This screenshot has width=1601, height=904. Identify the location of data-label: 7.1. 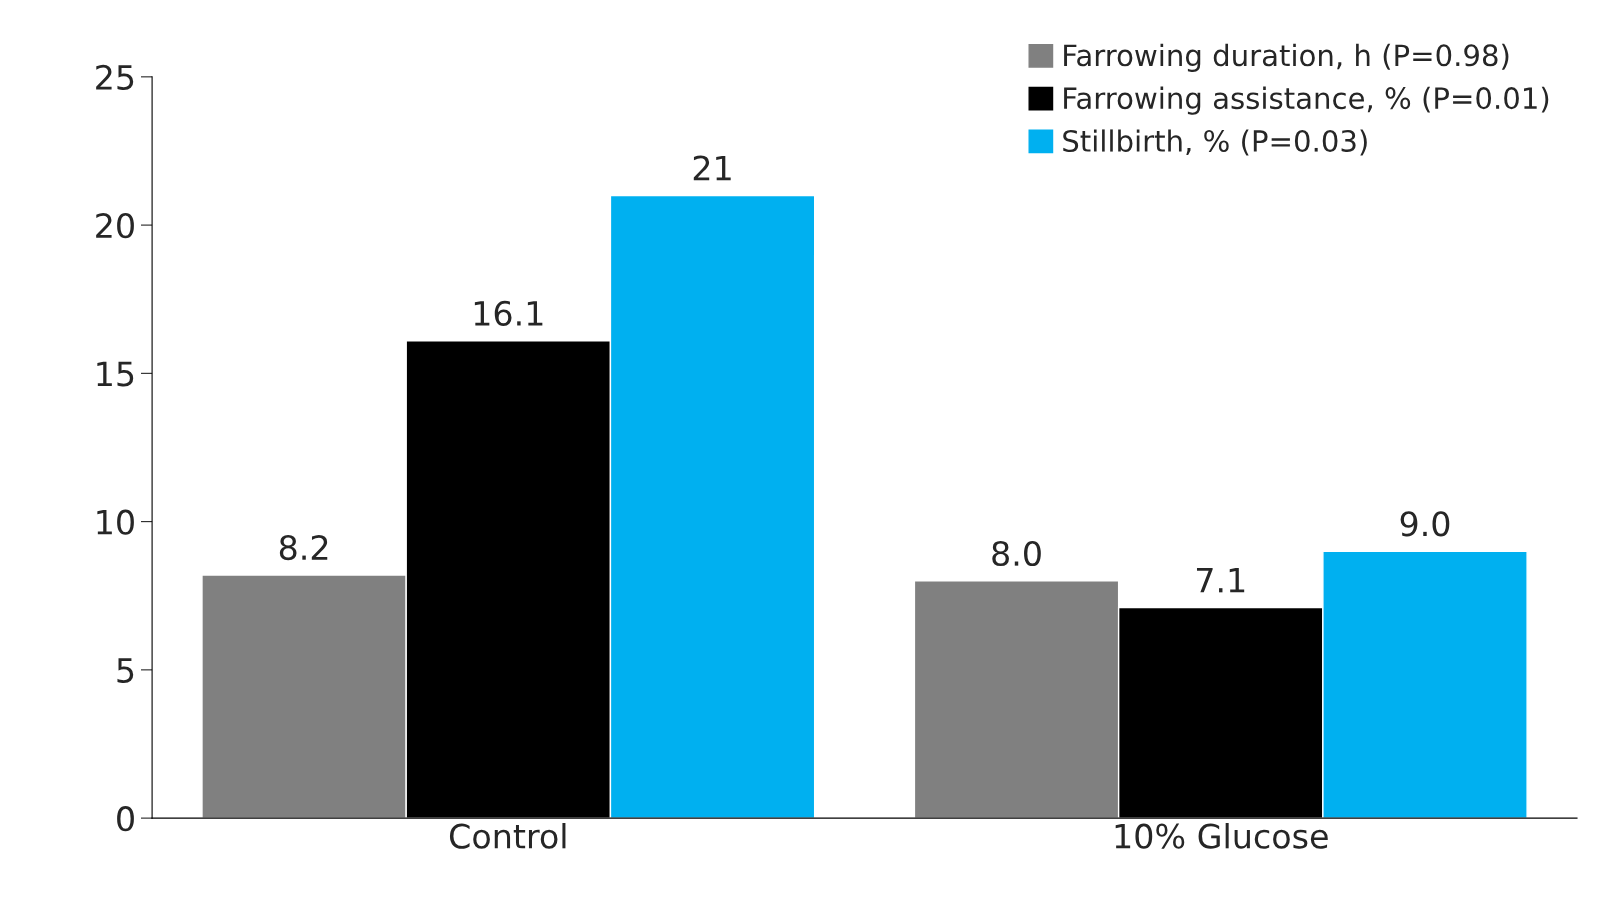
(1220, 580).